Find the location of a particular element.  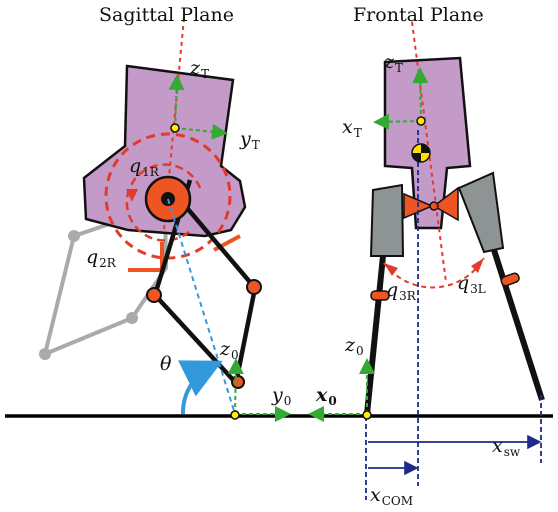

swing-heel is located at coordinates (132, 318).